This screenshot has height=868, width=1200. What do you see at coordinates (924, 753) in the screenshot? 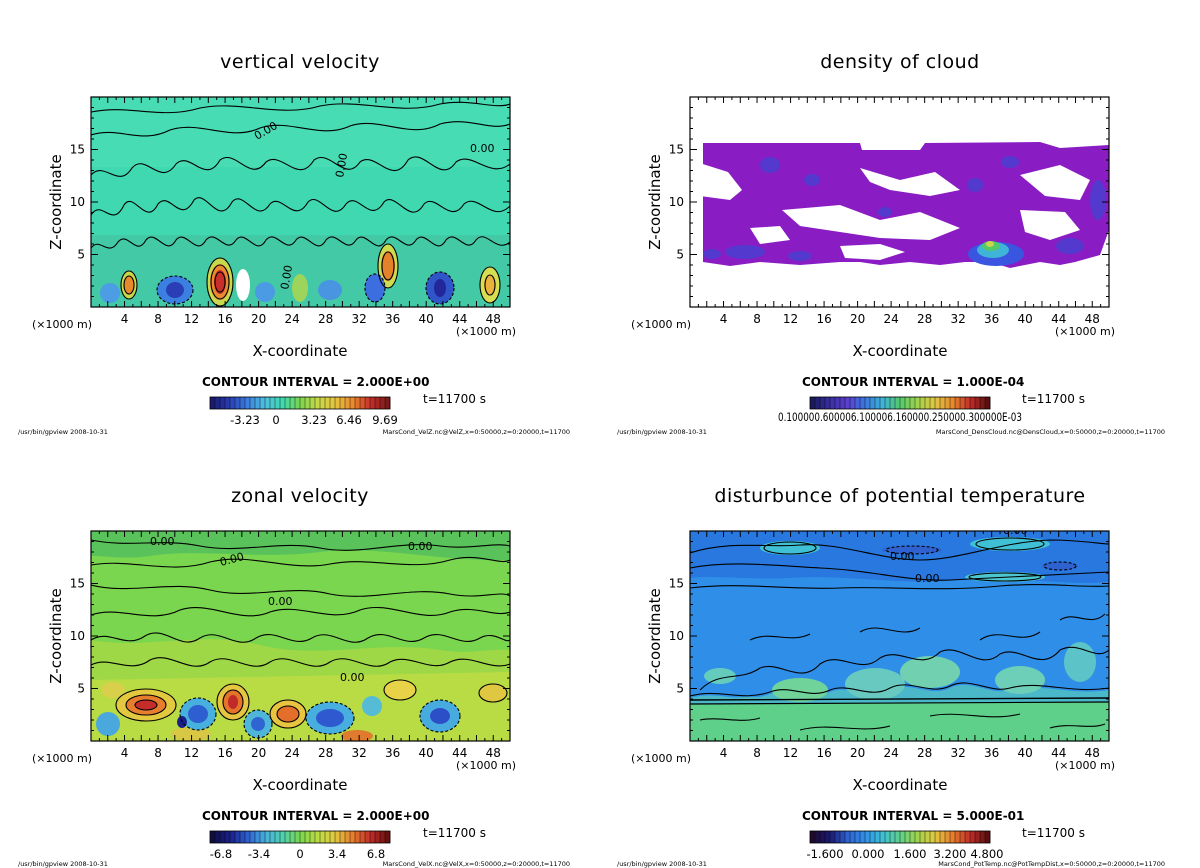
I see `x-tick-label: 28` at bounding box center [924, 753].